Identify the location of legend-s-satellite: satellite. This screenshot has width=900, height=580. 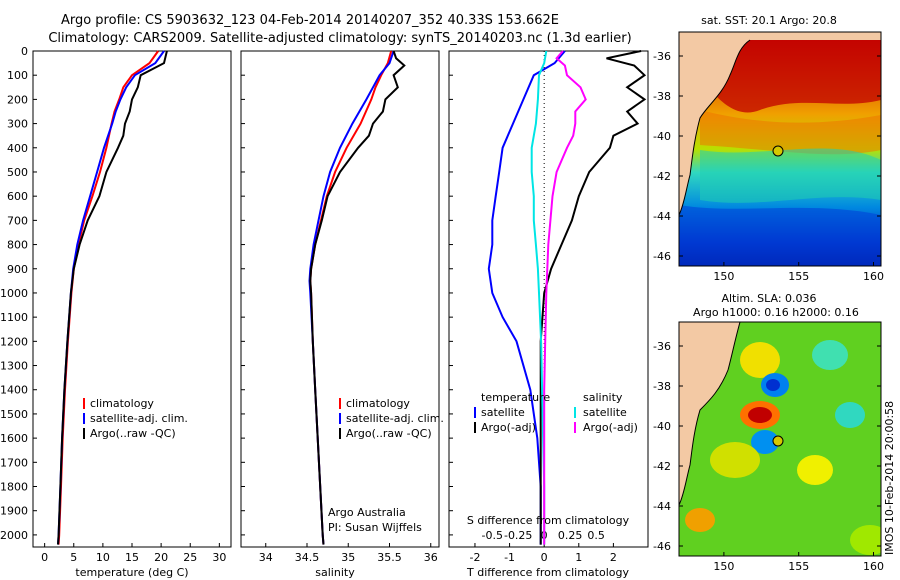
(605, 412).